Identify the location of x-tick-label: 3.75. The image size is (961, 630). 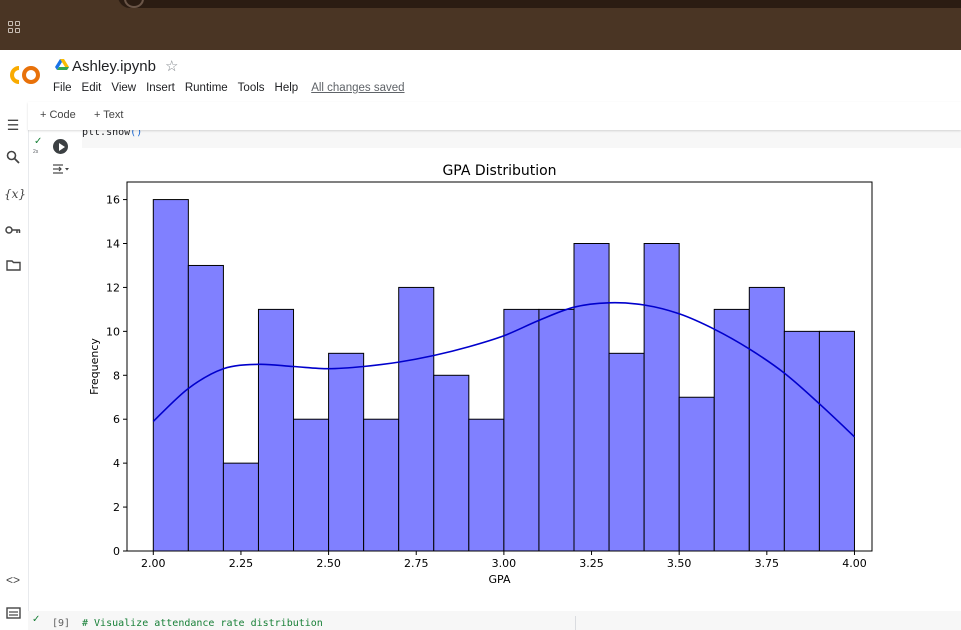
(767, 563).